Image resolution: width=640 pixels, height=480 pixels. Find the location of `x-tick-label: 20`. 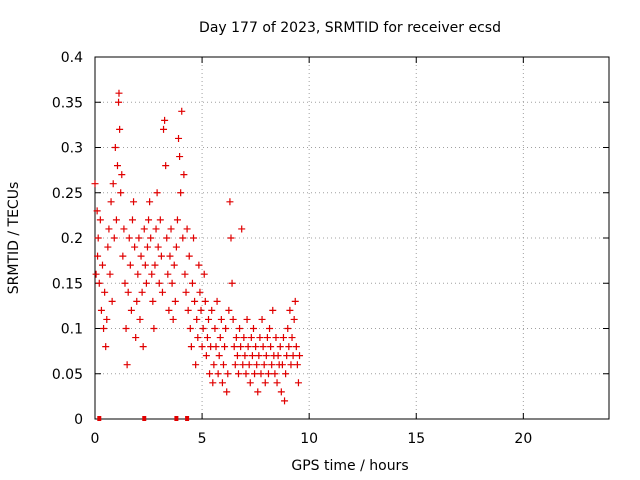

x-tick-label: 20 is located at coordinates (523, 439).